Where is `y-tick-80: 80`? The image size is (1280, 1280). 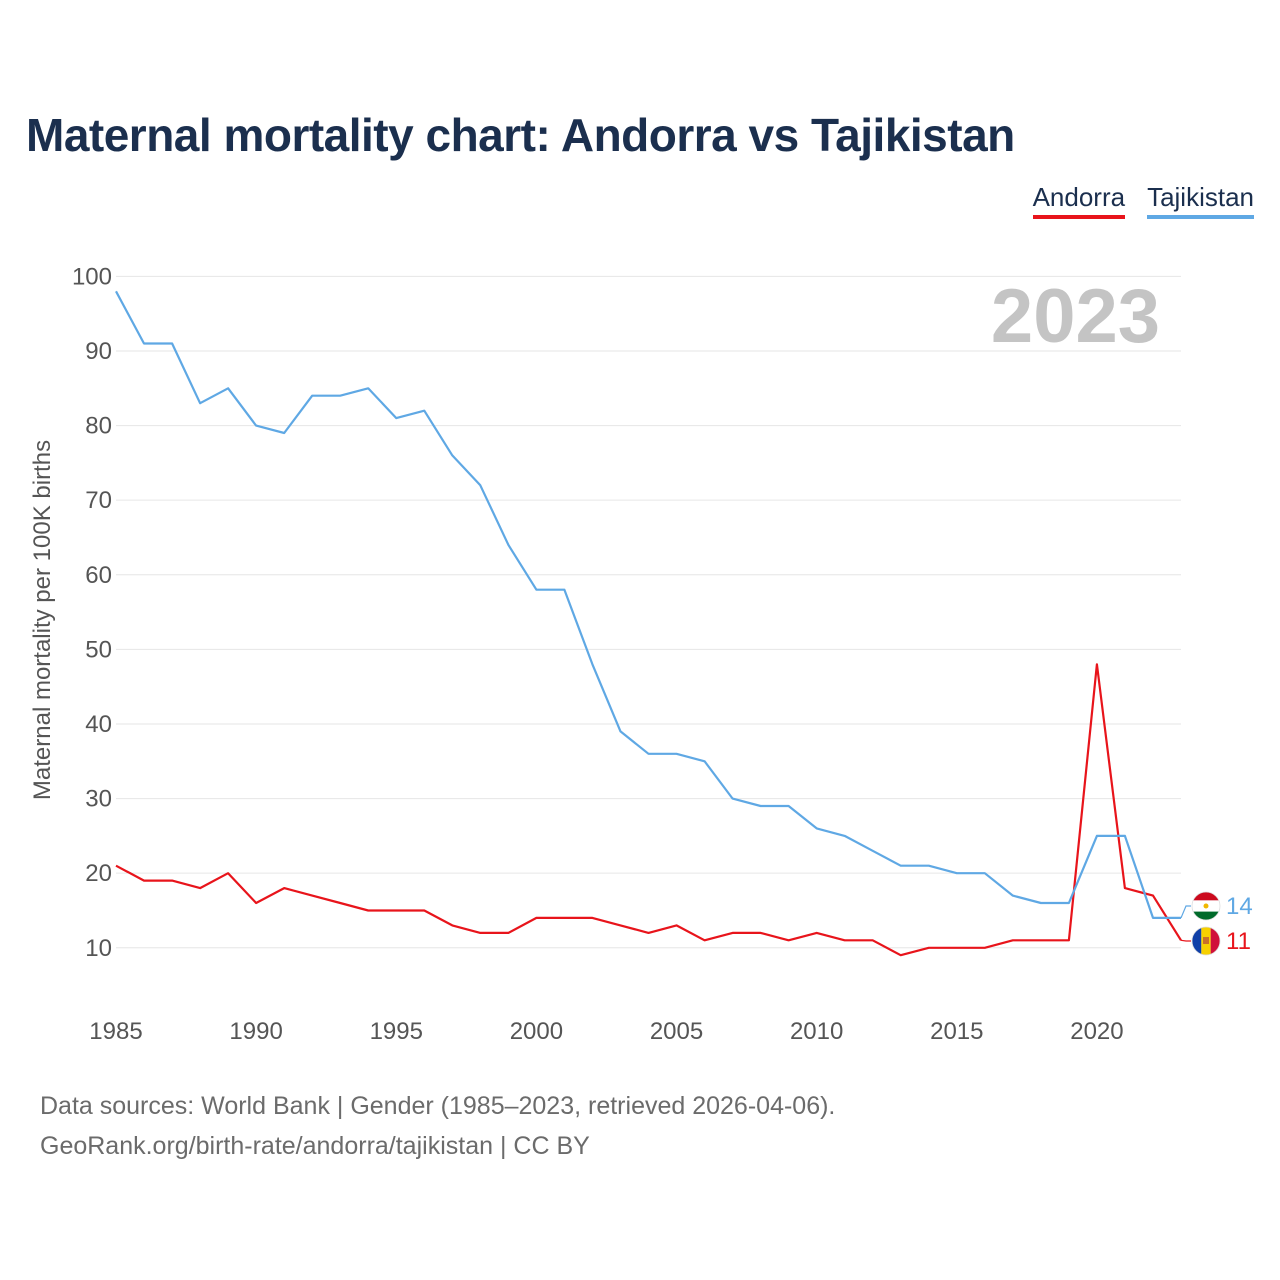 y-tick-80: 80 is located at coordinates (98, 426).